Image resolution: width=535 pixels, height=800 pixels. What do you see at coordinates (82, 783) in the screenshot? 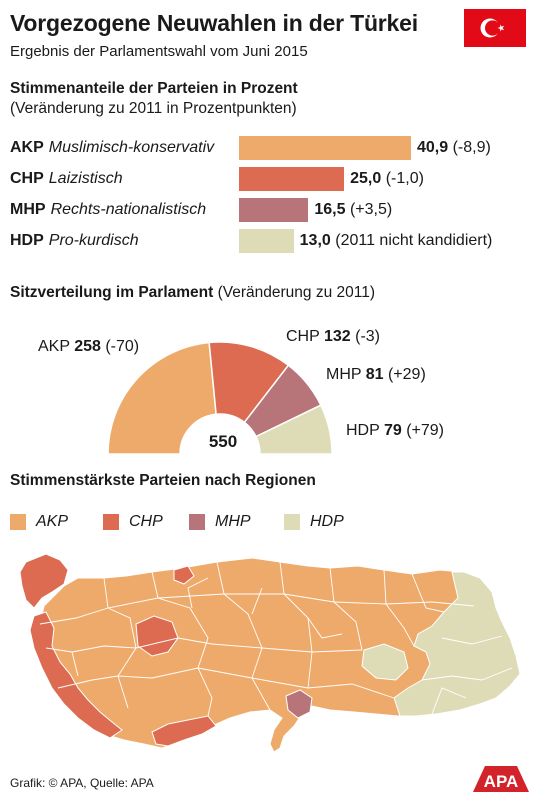
I see `source-credit: Grafik: © APA, Quelle: APA` at bounding box center [82, 783].